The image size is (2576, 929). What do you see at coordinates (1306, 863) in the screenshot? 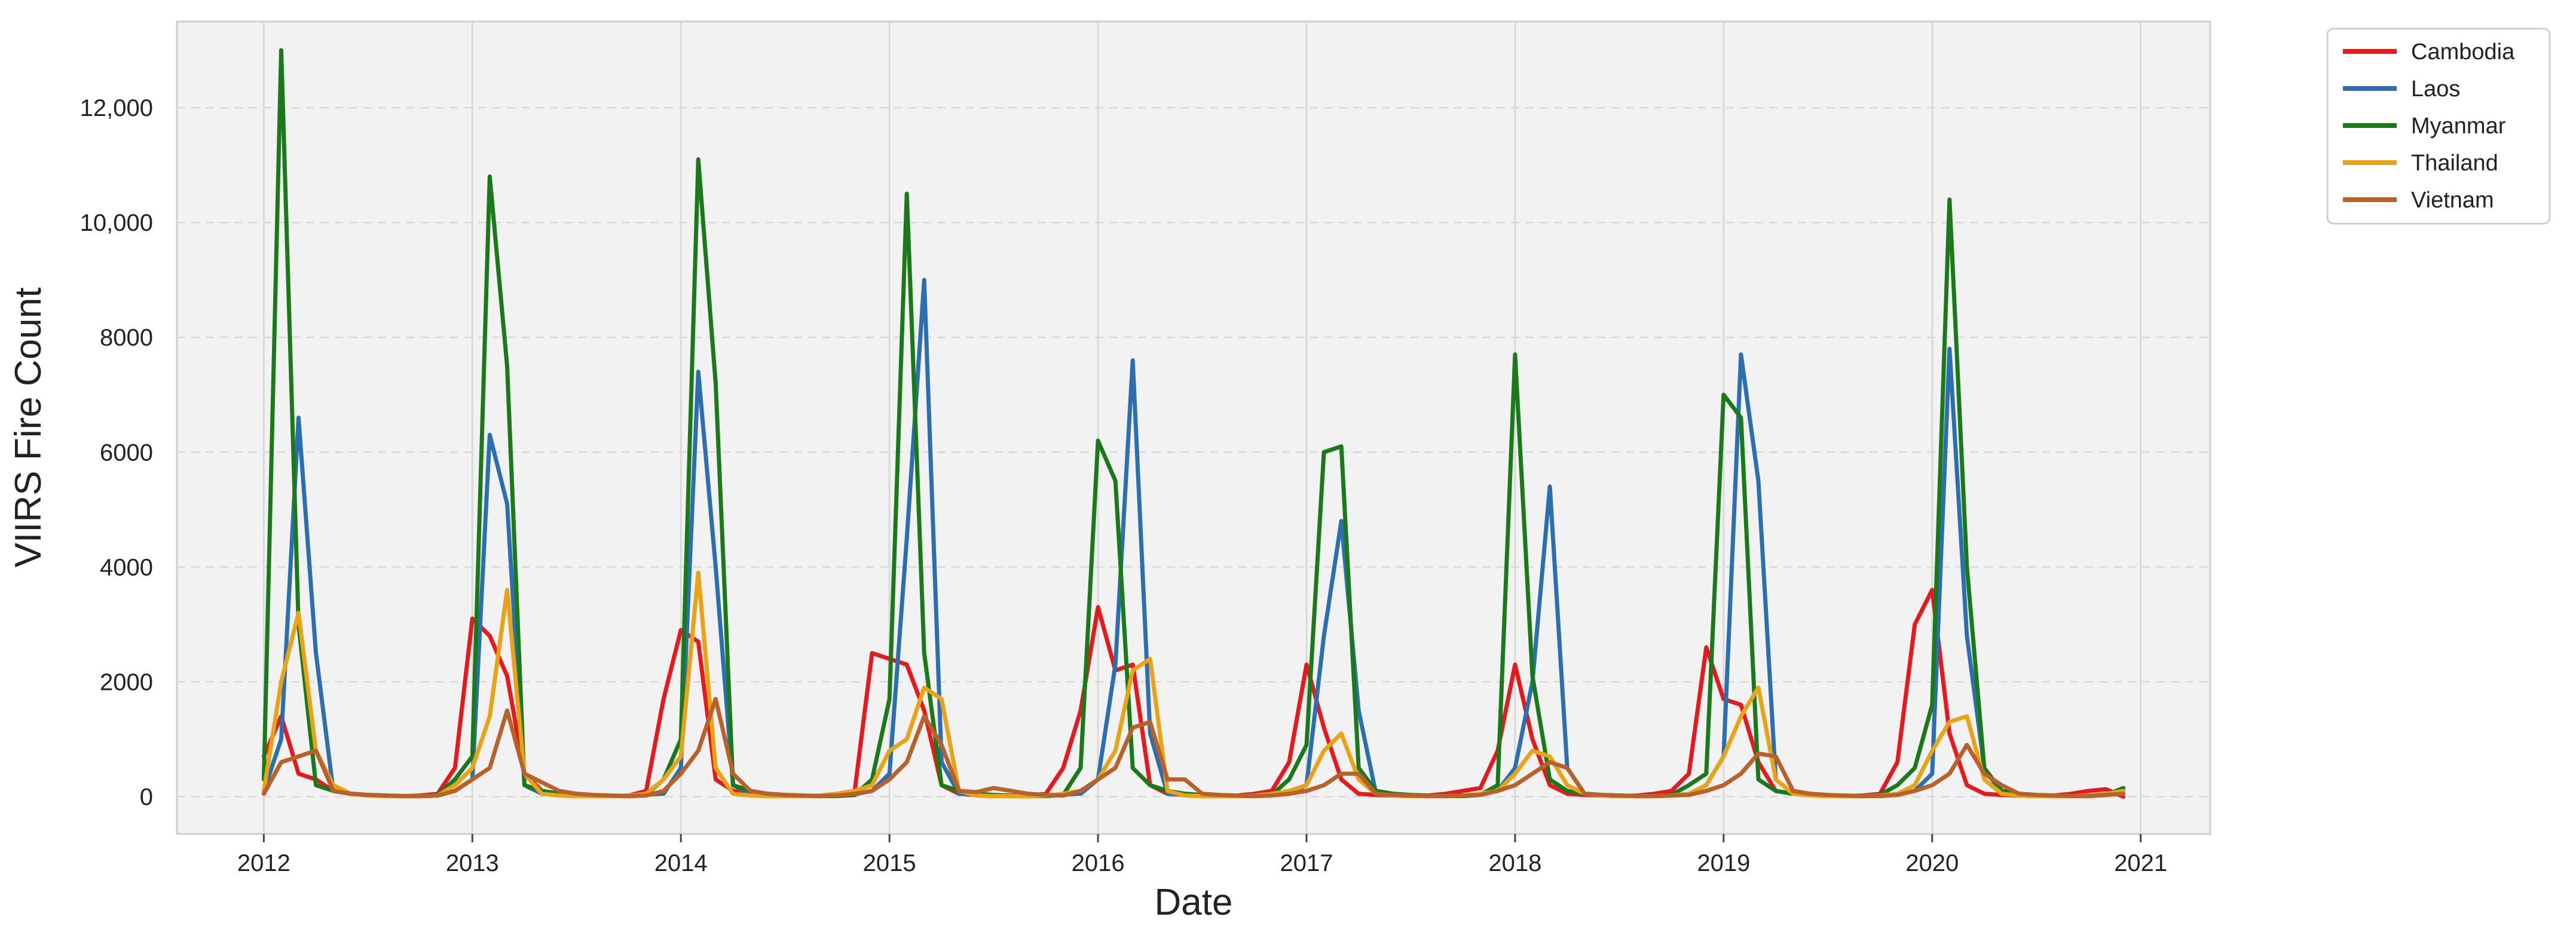
I see `x-tick-label: 2017` at bounding box center [1306, 863].